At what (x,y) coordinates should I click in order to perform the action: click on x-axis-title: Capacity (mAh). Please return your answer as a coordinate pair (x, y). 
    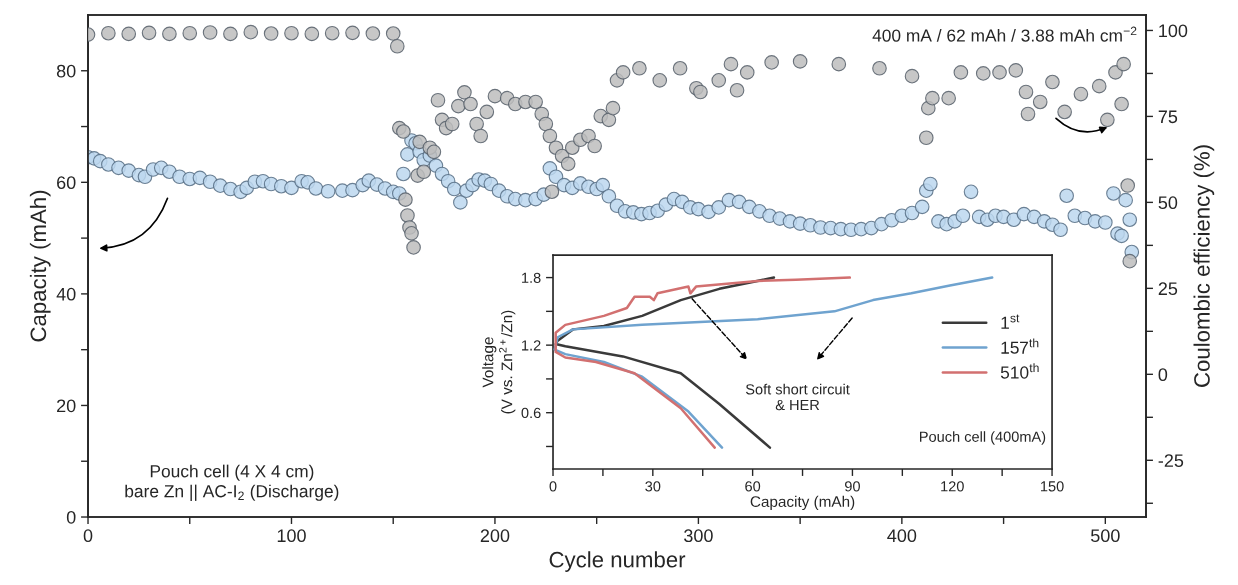
    Looking at the image, I should click on (802, 503).